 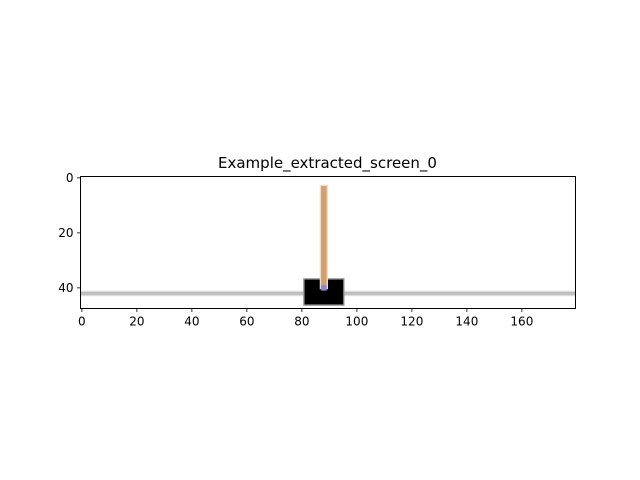 I want to click on x-tick-label: 100, so click(x=356, y=322).